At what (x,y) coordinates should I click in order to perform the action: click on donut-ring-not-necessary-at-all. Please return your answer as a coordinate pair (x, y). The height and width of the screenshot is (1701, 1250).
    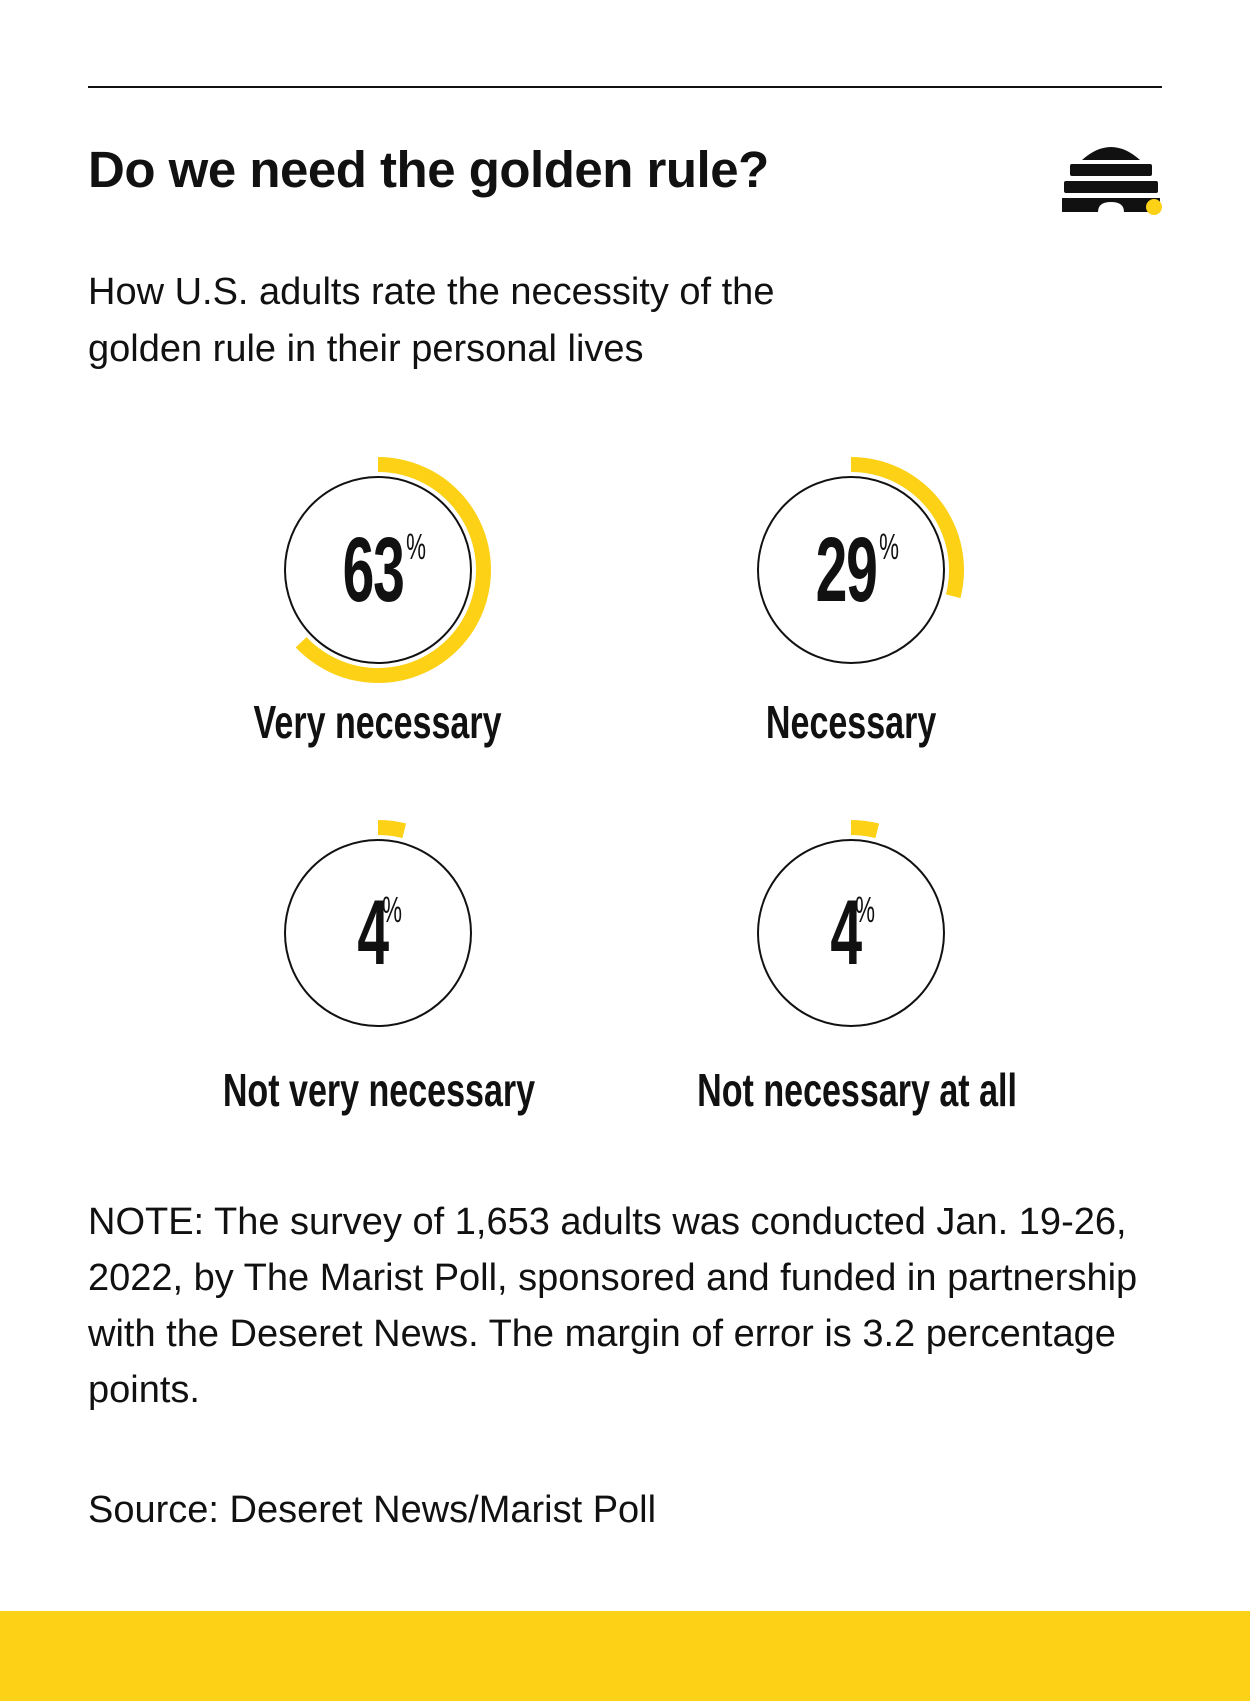
    Looking at the image, I should click on (851, 933).